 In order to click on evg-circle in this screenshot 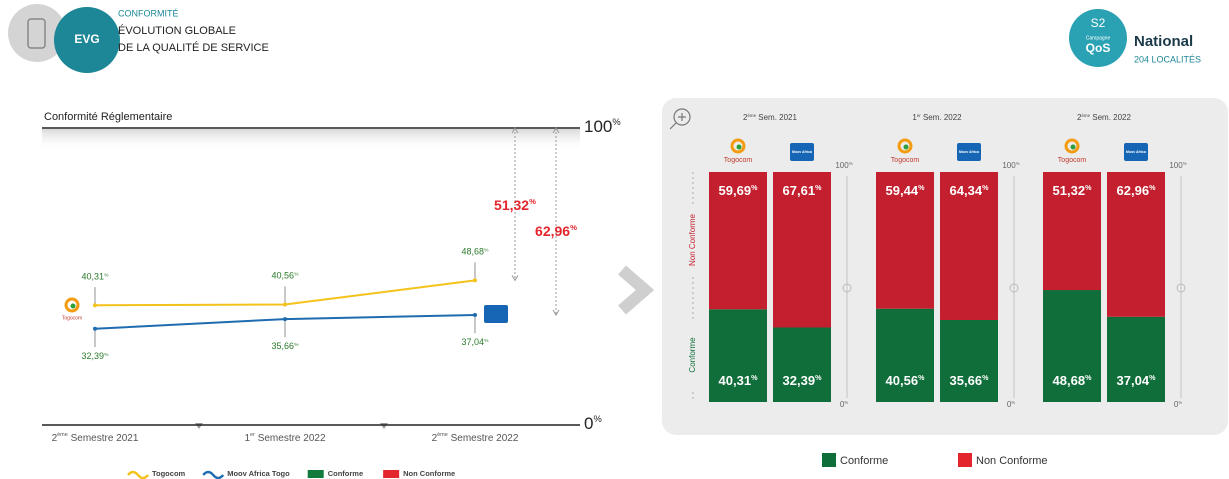, I will do `click(87, 40)`.